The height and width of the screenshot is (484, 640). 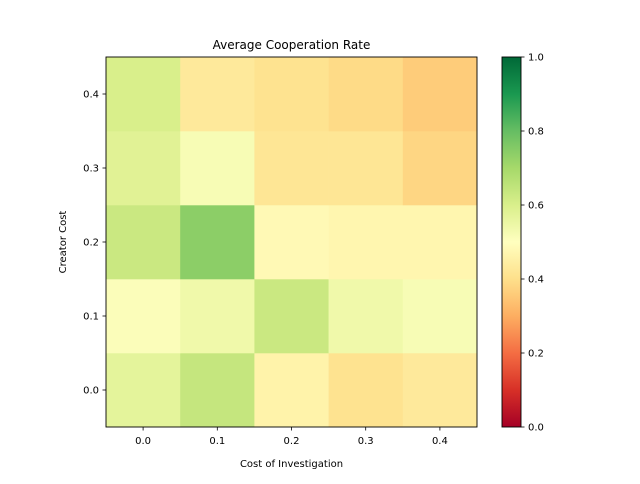 I want to click on y-tick-label: 0.1, so click(x=91, y=317).